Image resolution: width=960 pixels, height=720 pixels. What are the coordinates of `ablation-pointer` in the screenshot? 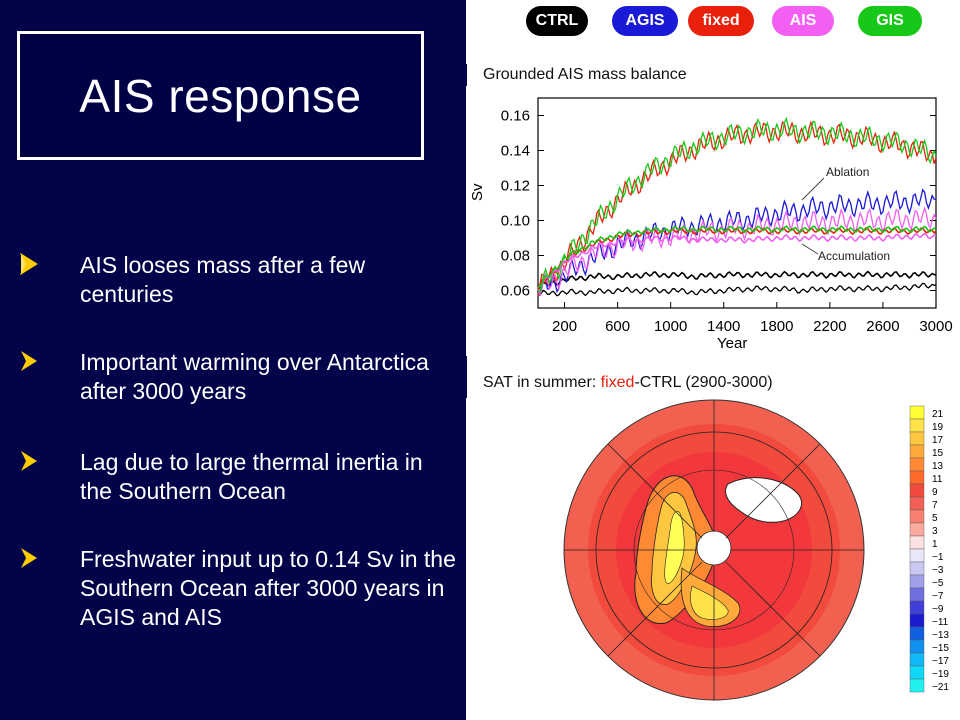 It's located at (813, 189).